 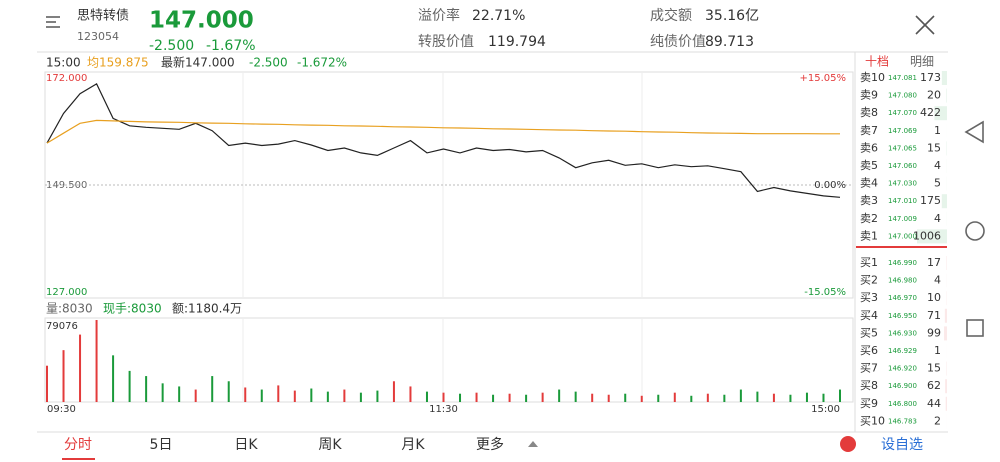 I want to click on book-price: 146.950, so click(x=902, y=316).